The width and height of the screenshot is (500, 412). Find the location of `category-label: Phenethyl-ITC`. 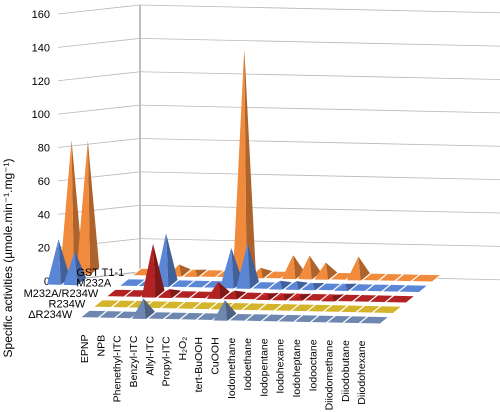

category-label: Phenethyl-ITC is located at coordinates (118, 369).